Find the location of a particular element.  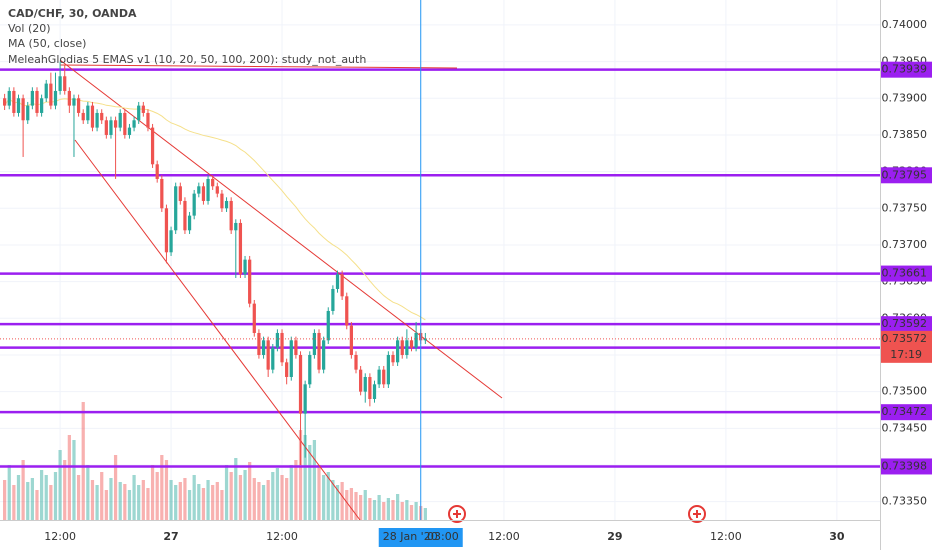

countdown-label: 17:19 is located at coordinates (906, 354).